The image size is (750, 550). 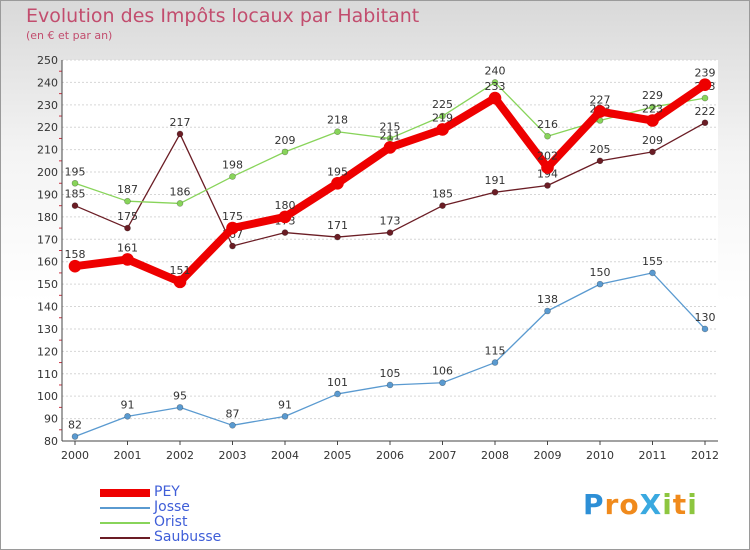 What do you see at coordinates (652, 95) in the screenshot?
I see `data-label-orist-2011: 229` at bounding box center [652, 95].